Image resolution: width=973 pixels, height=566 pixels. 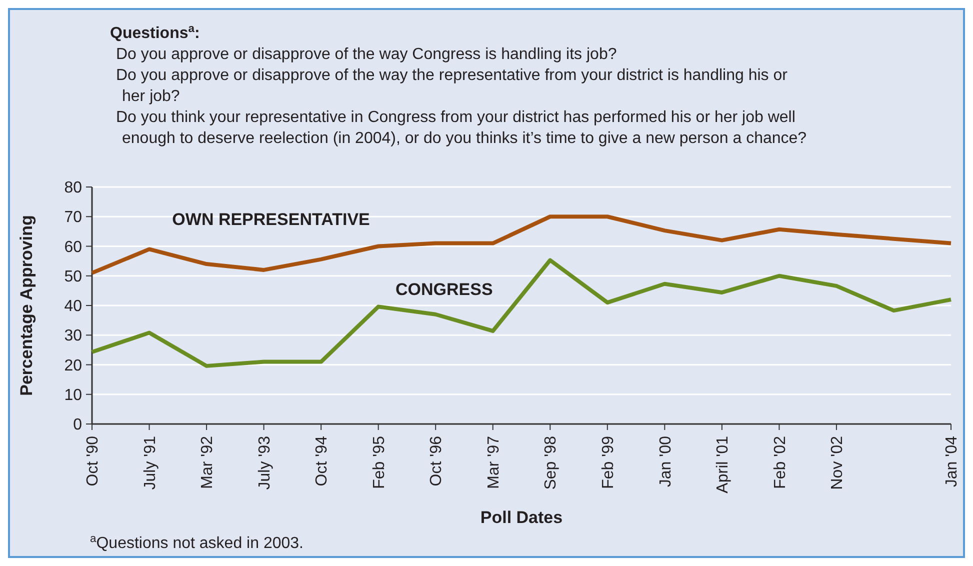 What do you see at coordinates (73, 395) in the screenshot?
I see `y-tick-label: 10` at bounding box center [73, 395].